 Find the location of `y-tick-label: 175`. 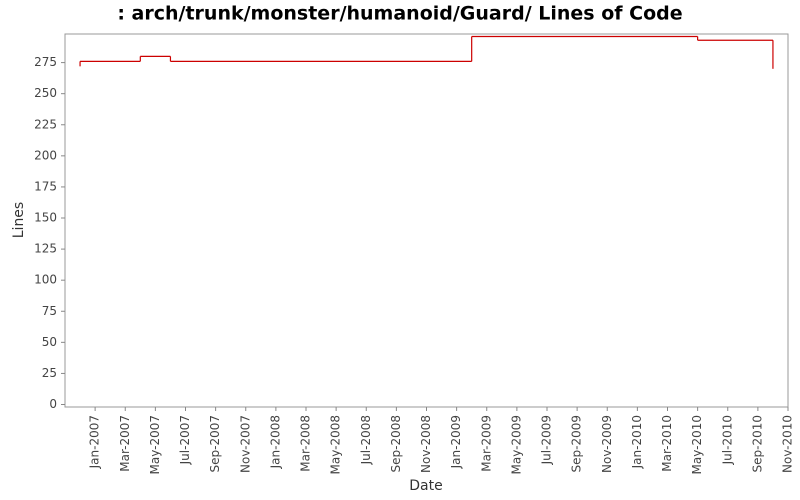

y-tick-label: 175 is located at coordinates (45, 186).